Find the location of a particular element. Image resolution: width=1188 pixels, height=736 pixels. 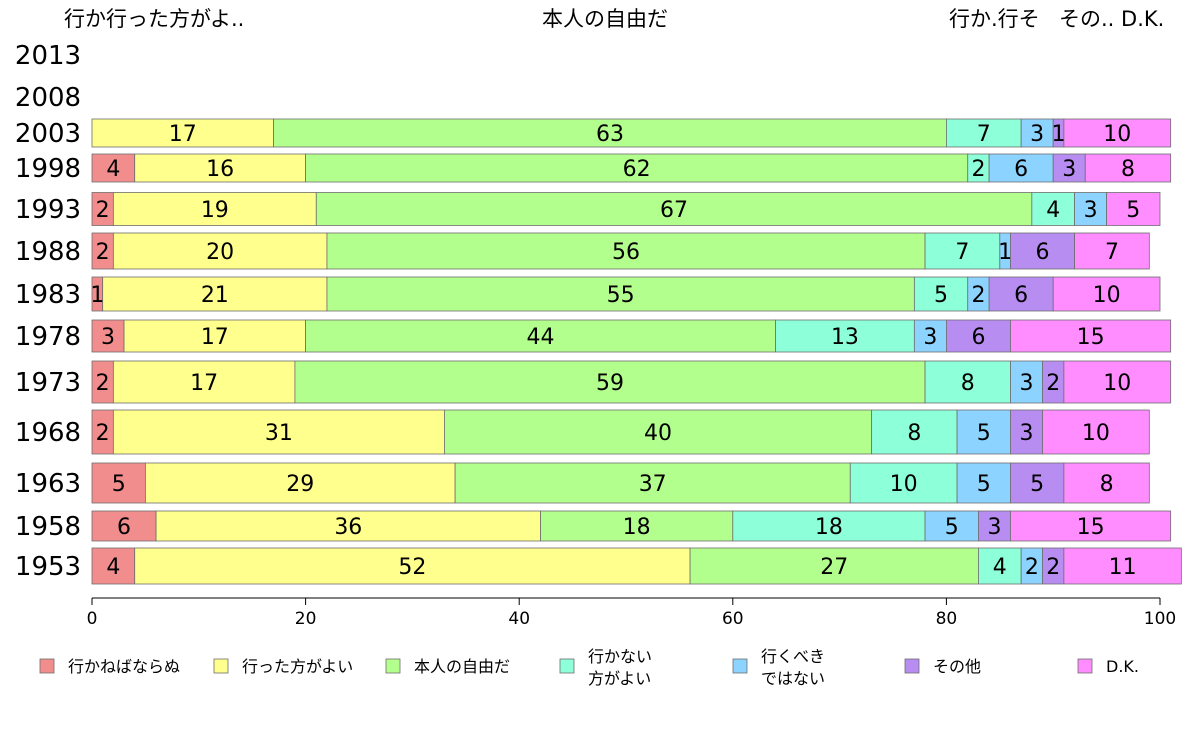

data-label: 62 is located at coordinates (637, 169).